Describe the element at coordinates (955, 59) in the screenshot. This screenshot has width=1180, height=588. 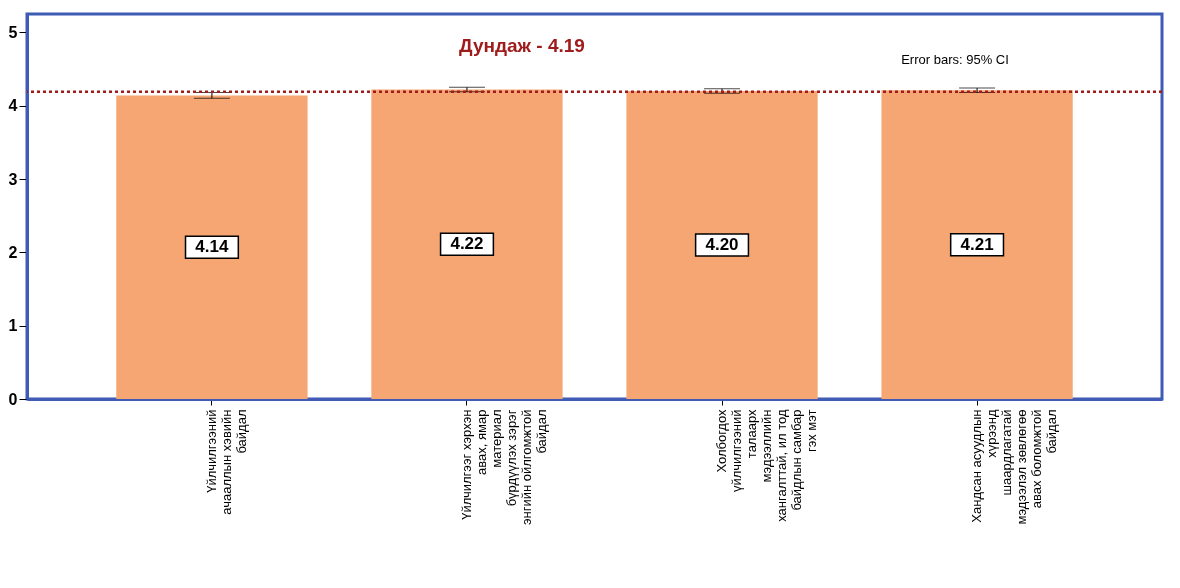
I see `annotation: Error bars: 95% CI` at that location.